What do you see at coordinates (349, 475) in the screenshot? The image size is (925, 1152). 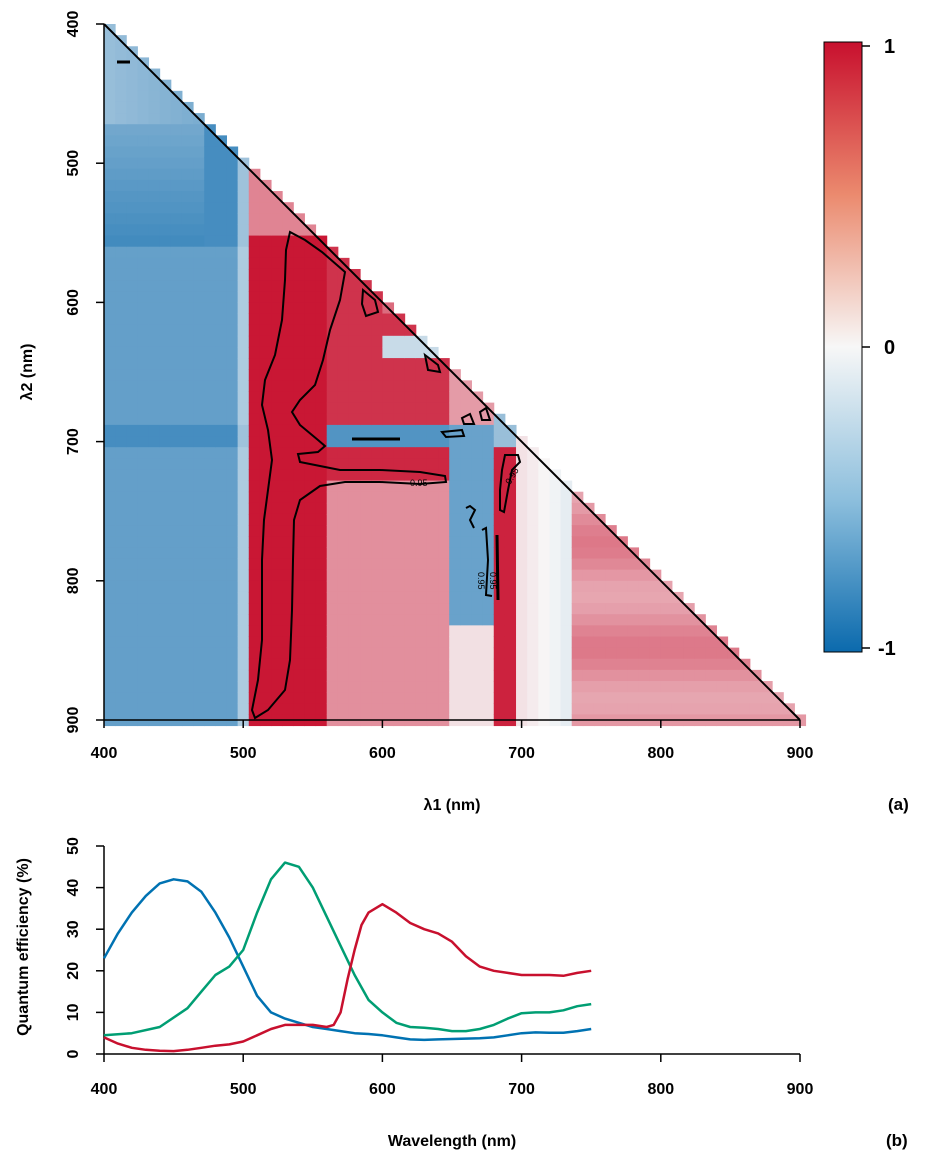 I see `contour-line-main` at bounding box center [349, 475].